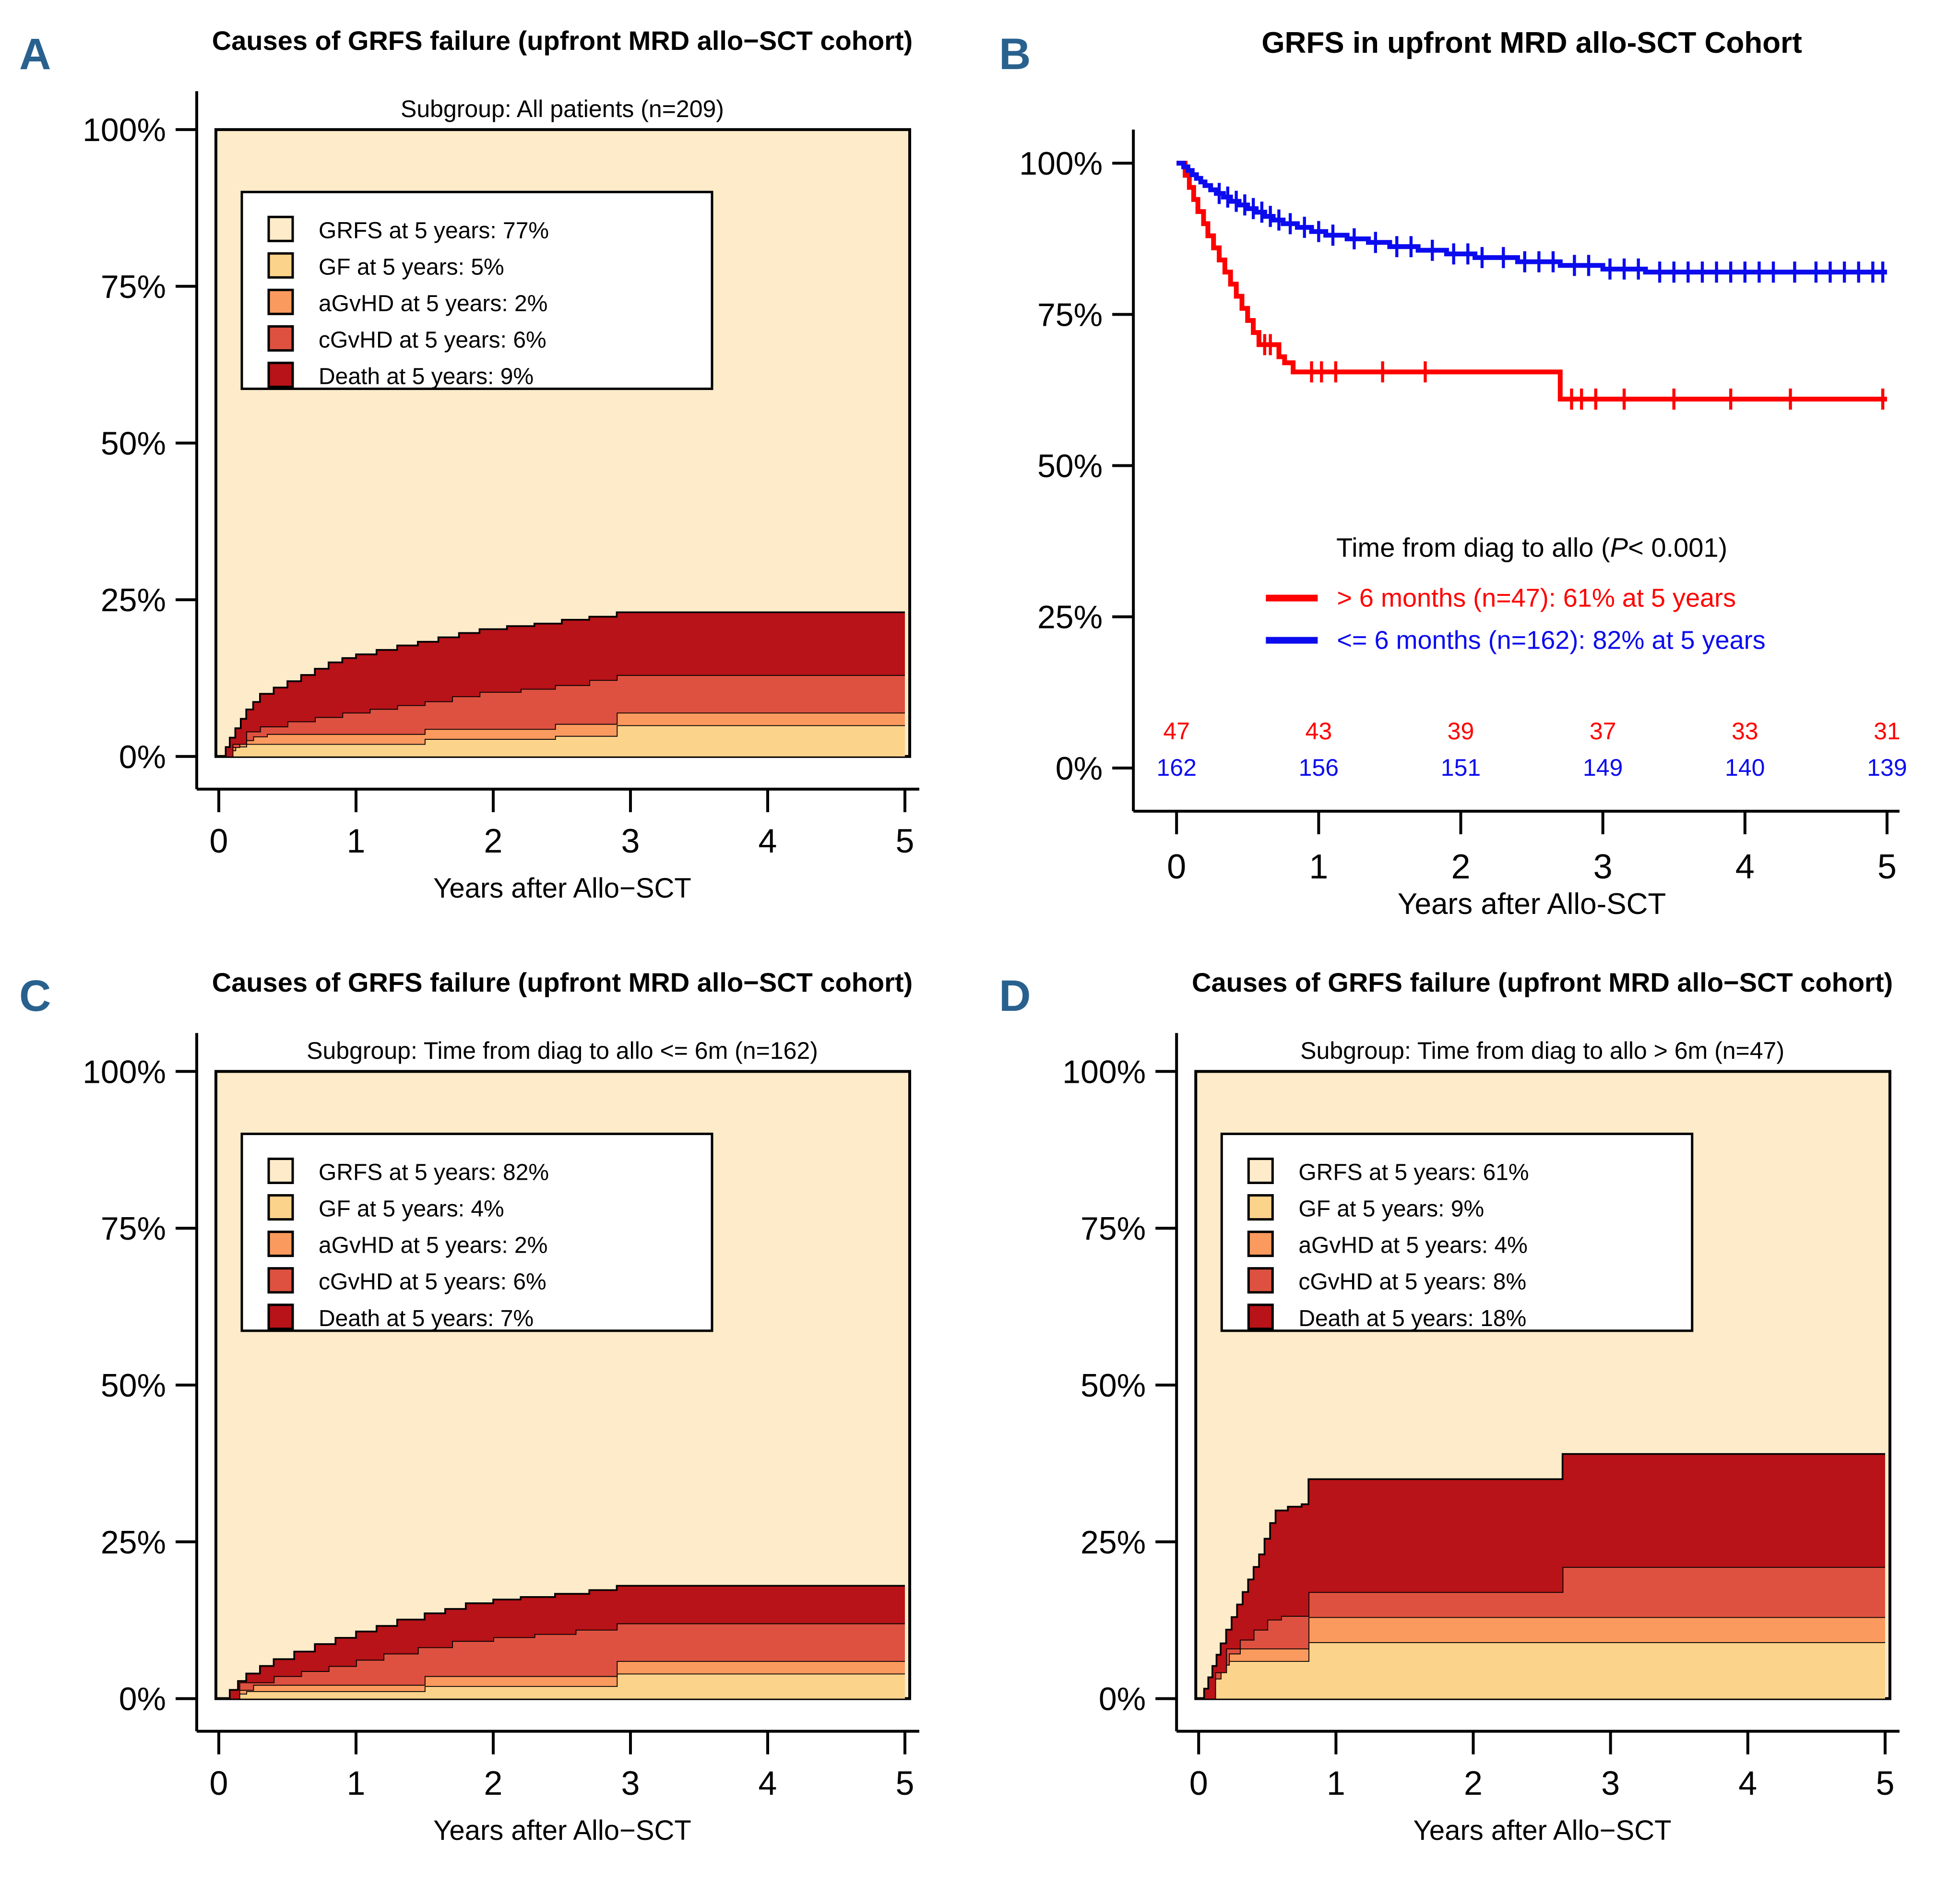 The height and width of the screenshot is (1884, 1960). What do you see at coordinates (1531, 732) in the screenshot?
I see `at-risk-row-red: 47 43 39 37 33 31` at bounding box center [1531, 732].